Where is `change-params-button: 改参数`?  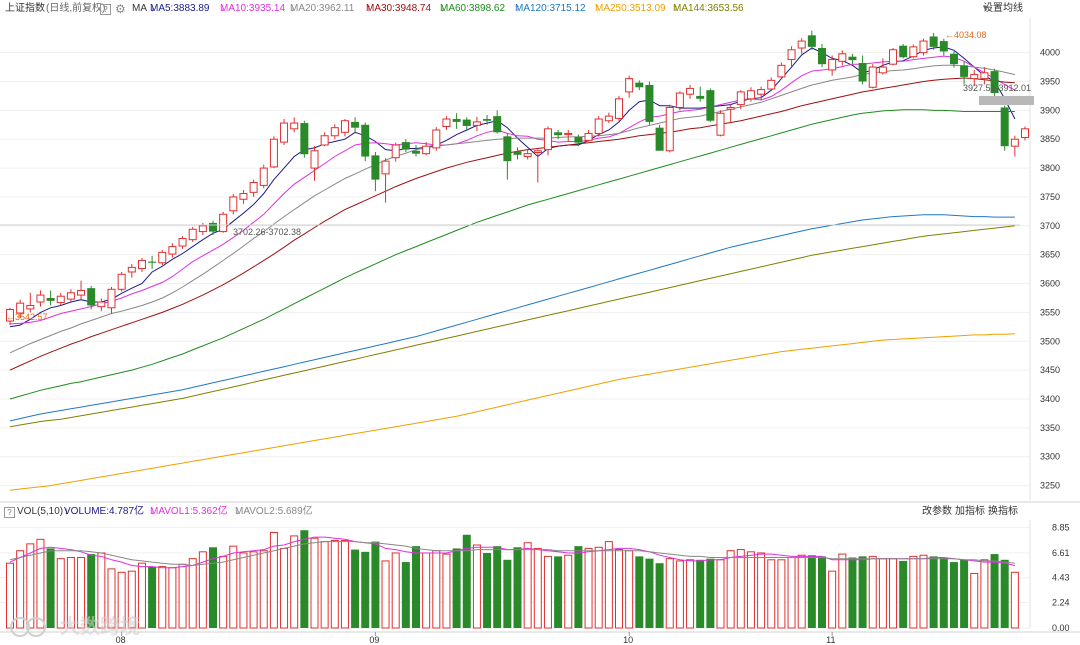
change-params-button: 改参数 is located at coordinates (937, 511).